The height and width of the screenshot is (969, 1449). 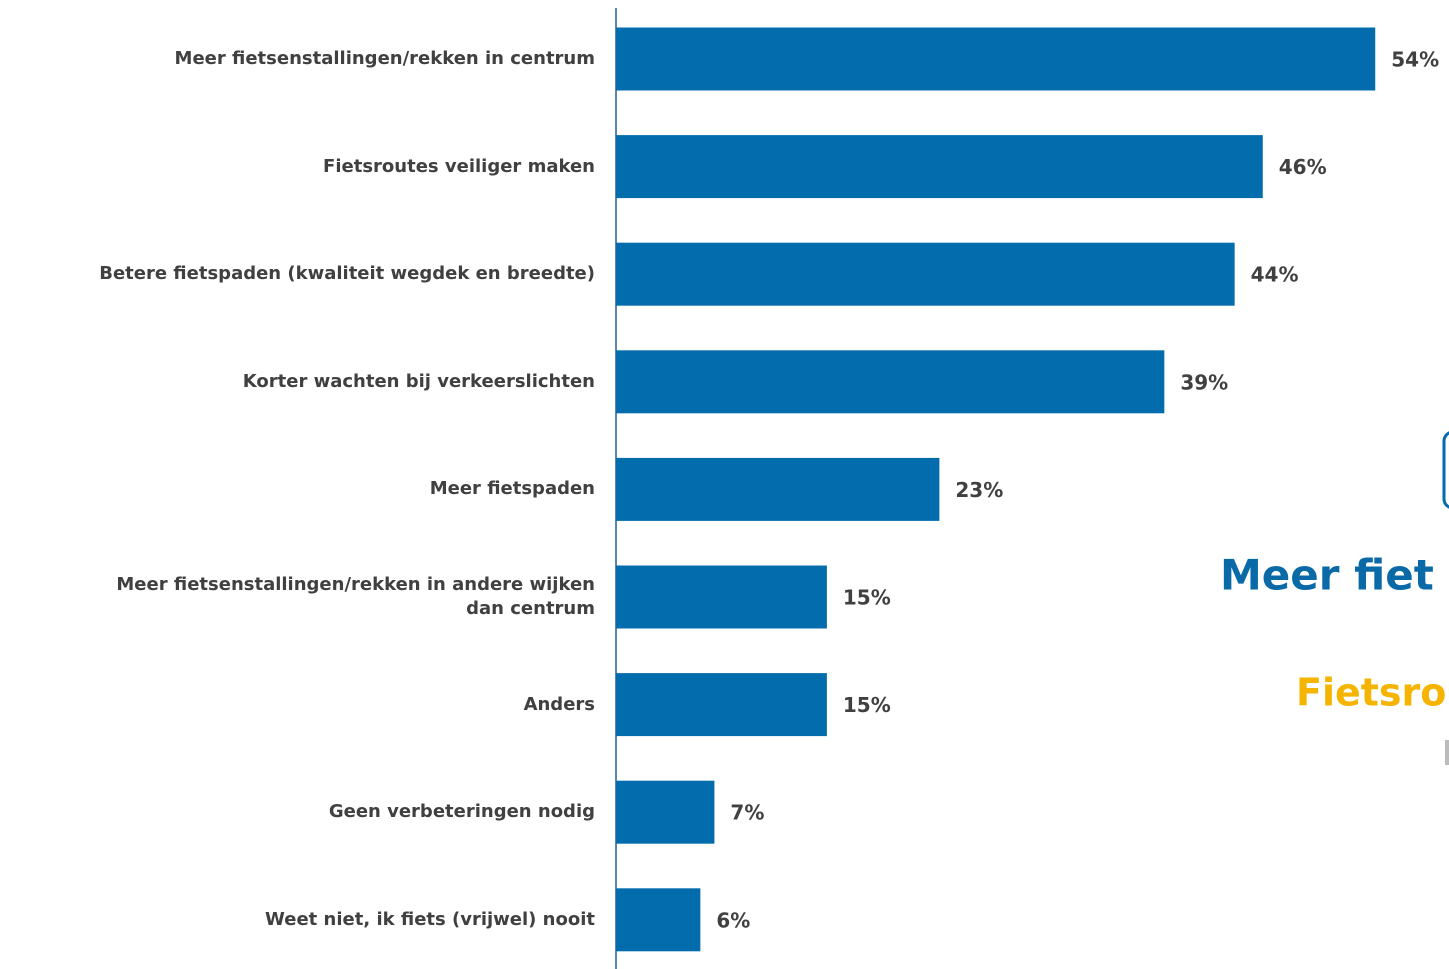 What do you see at coordinates (1447, 752) in the screenshot?
I see `partial-mark` at bounding box center [1447, 752].